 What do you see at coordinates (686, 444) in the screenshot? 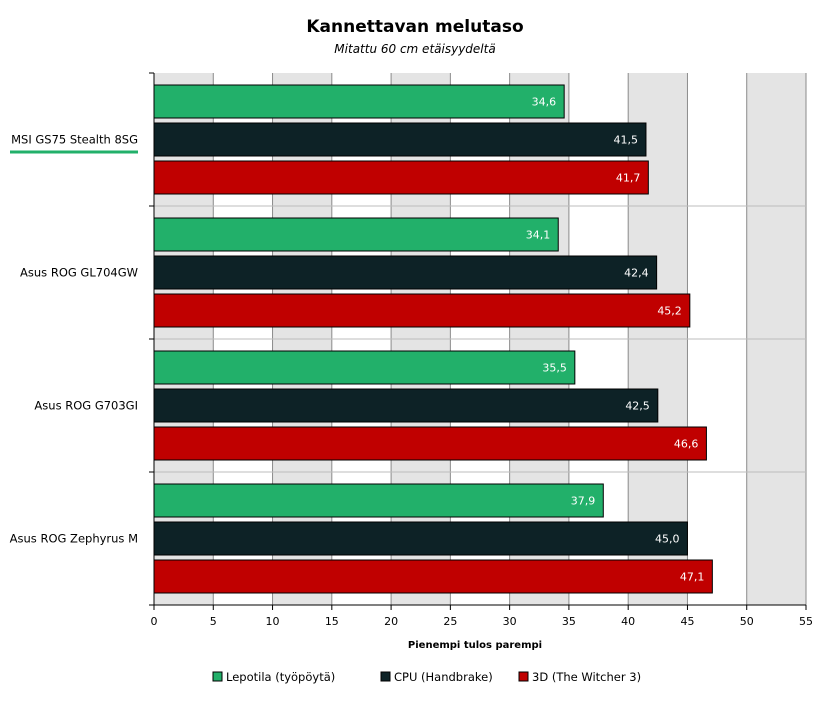
I see `bar-value-label: 46,6` at bounding box center [686, 444].